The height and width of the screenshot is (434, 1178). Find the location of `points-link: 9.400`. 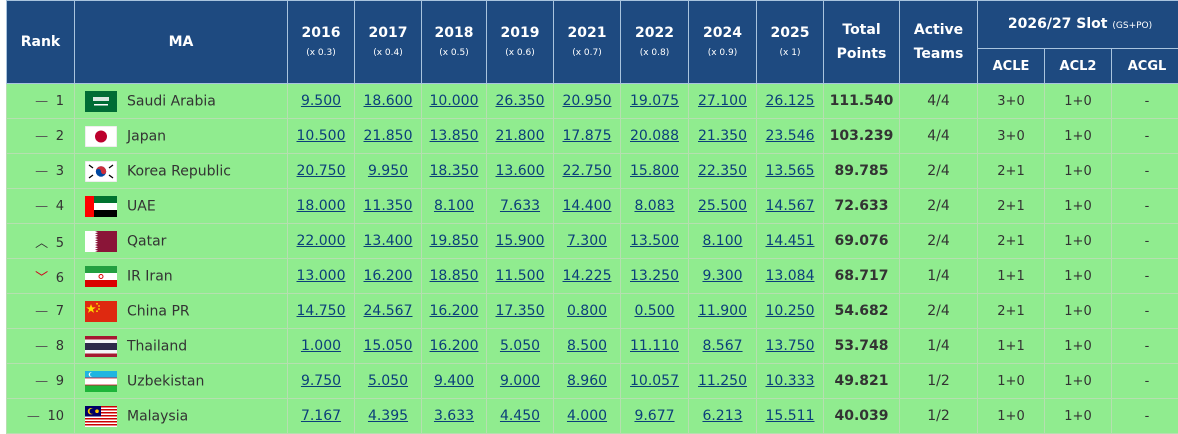

points-link: 9.400 is located at coordinates (454, 381).